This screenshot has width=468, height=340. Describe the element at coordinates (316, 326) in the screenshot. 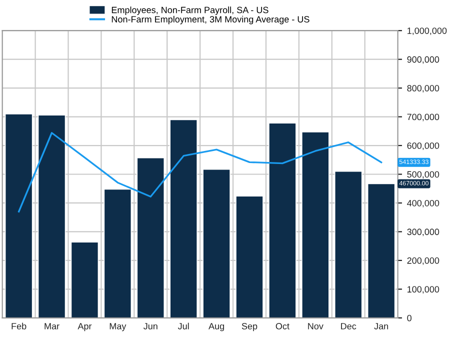

I see `x-tick-label: Nov` at that location.